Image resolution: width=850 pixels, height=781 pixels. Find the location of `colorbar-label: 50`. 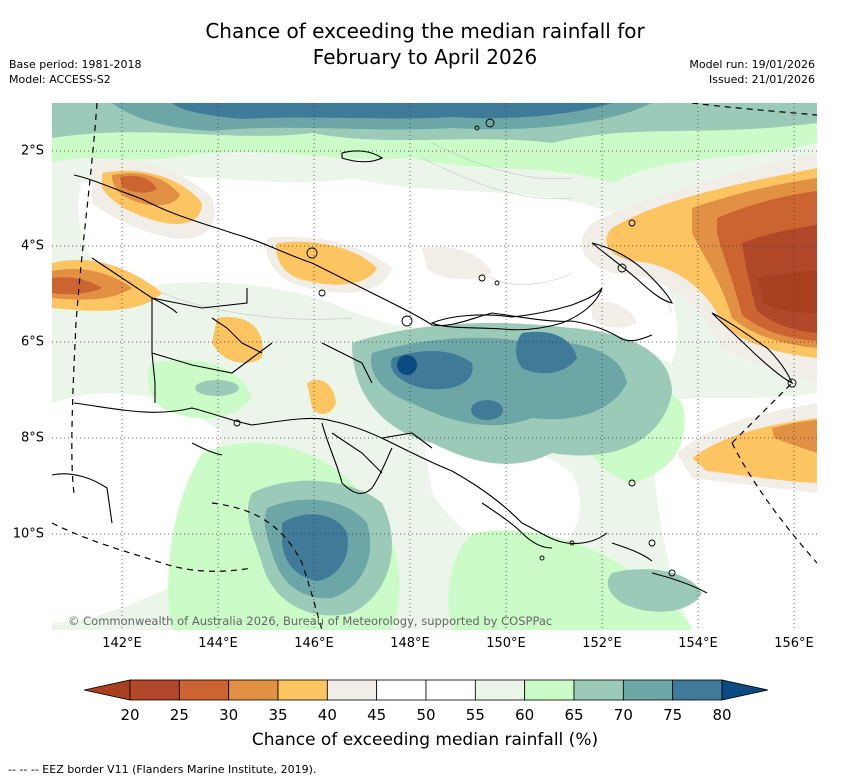

colorbar-label: 50 is located at coordinates (426, 715).